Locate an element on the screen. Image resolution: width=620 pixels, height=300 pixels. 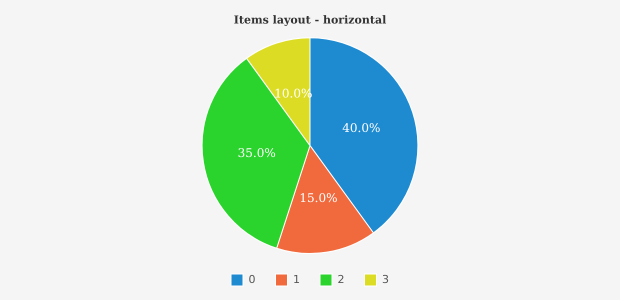
chart-title: Items layout - horizontal is located at coordinates (310, 19).